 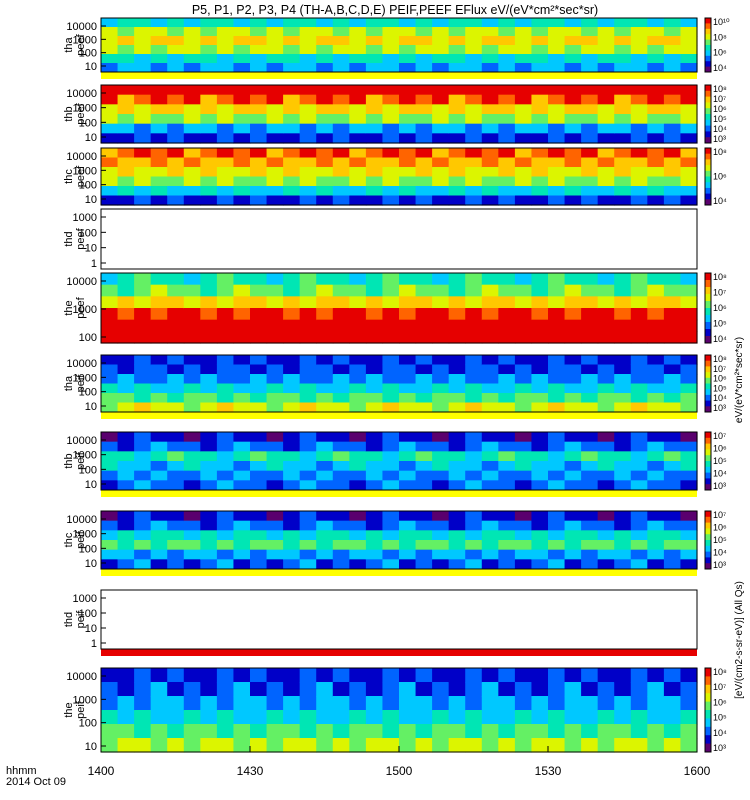 What do you see at coordinates (708, 461) in the screenshot?
I see `colorbar-frame` at bounding box center [708, 461].